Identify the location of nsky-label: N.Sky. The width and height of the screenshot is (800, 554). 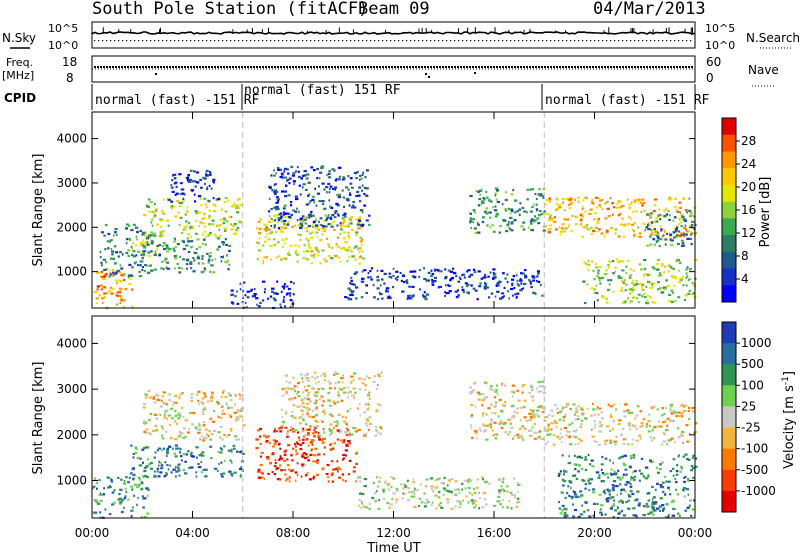
(19, 38).